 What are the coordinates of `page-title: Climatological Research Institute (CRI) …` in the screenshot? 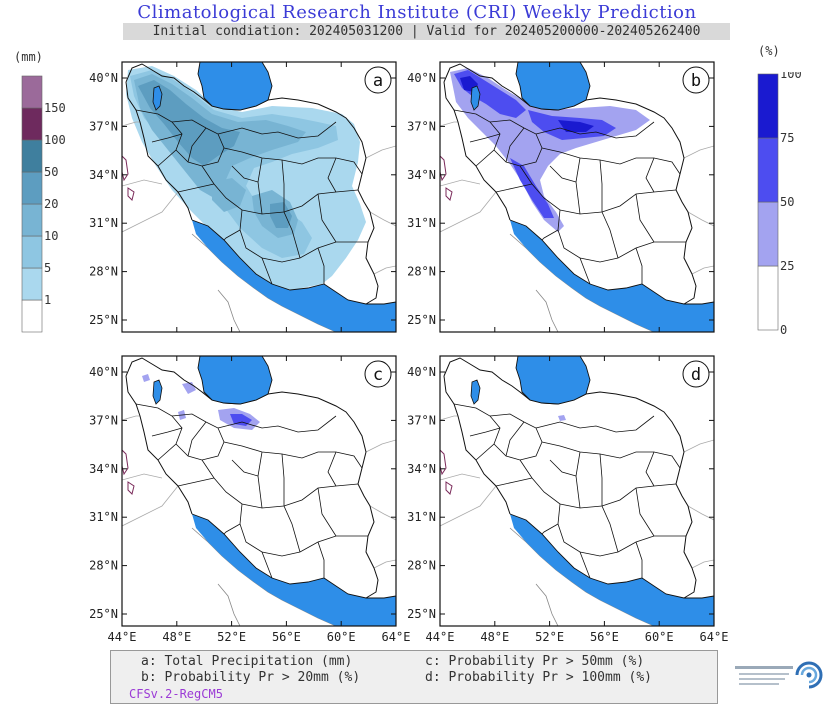 It's located at (417, 12).